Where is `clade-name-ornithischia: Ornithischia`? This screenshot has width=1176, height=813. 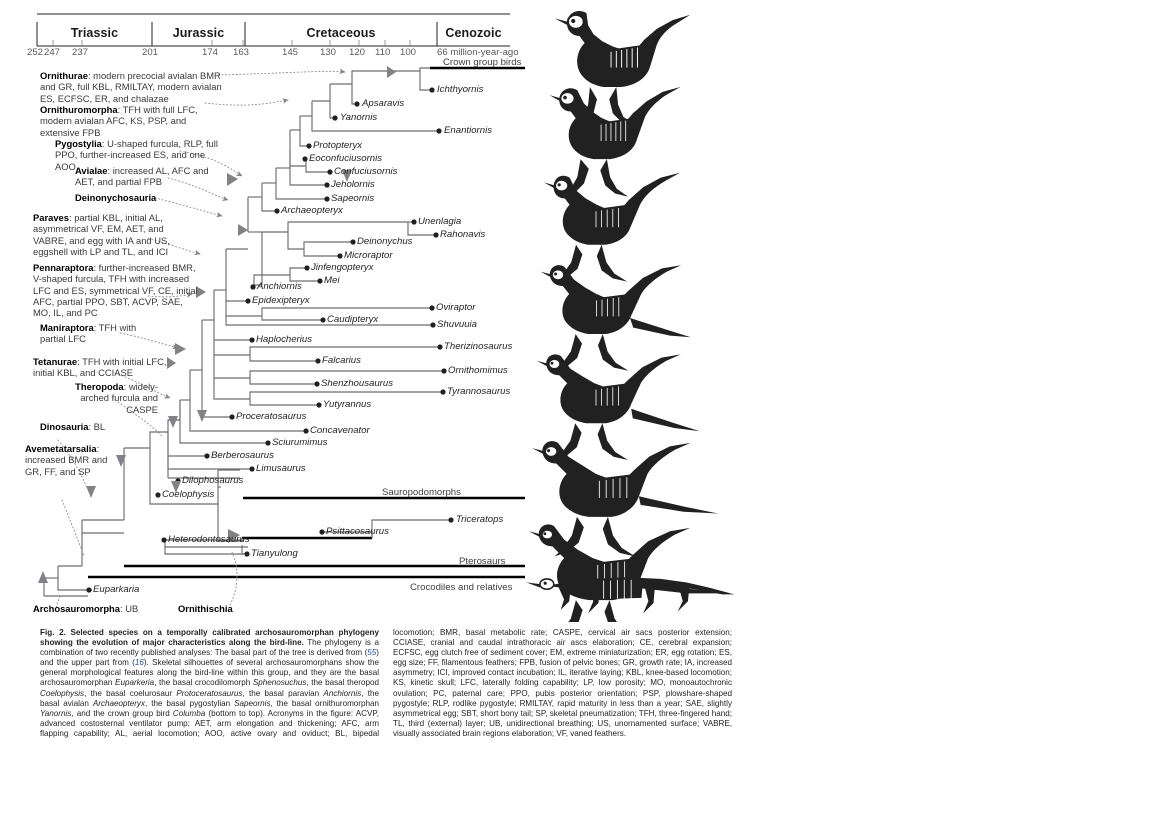
clade-name-ornithischia: Ornithischia is located at coordinates (205, 608).